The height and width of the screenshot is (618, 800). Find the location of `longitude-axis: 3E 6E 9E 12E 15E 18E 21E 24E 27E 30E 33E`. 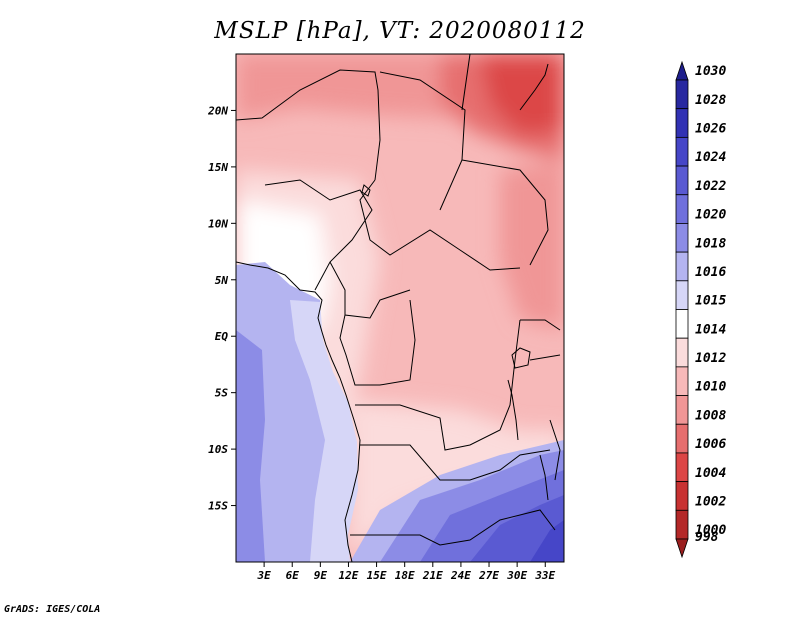

longitude-axis: 3E 6E 9E 12E 15E 18E 21E 24E 27E 30E 33E is located at coordinates (406, 572).